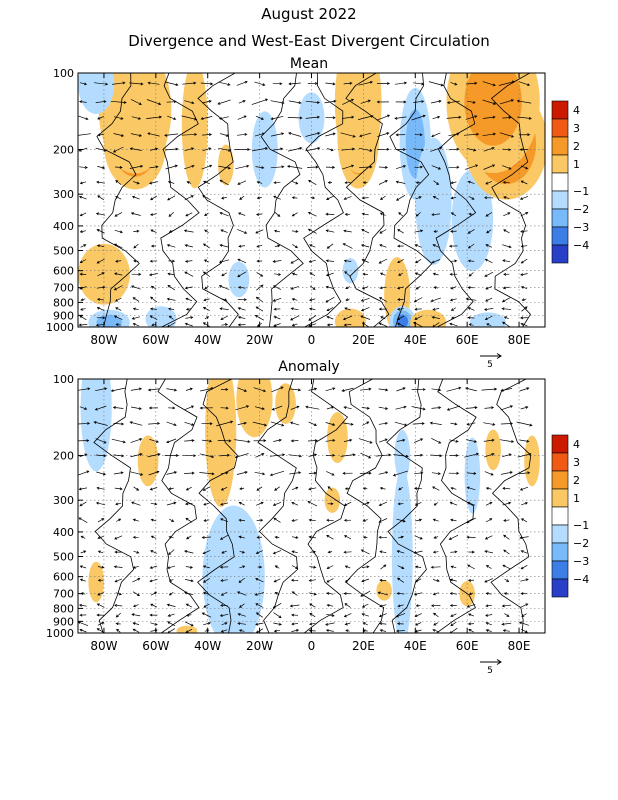  What do you see at coordinates (103, 646) in the screenshot?
I see `x-tick-label: 80W` at bounding box center [103, 646].